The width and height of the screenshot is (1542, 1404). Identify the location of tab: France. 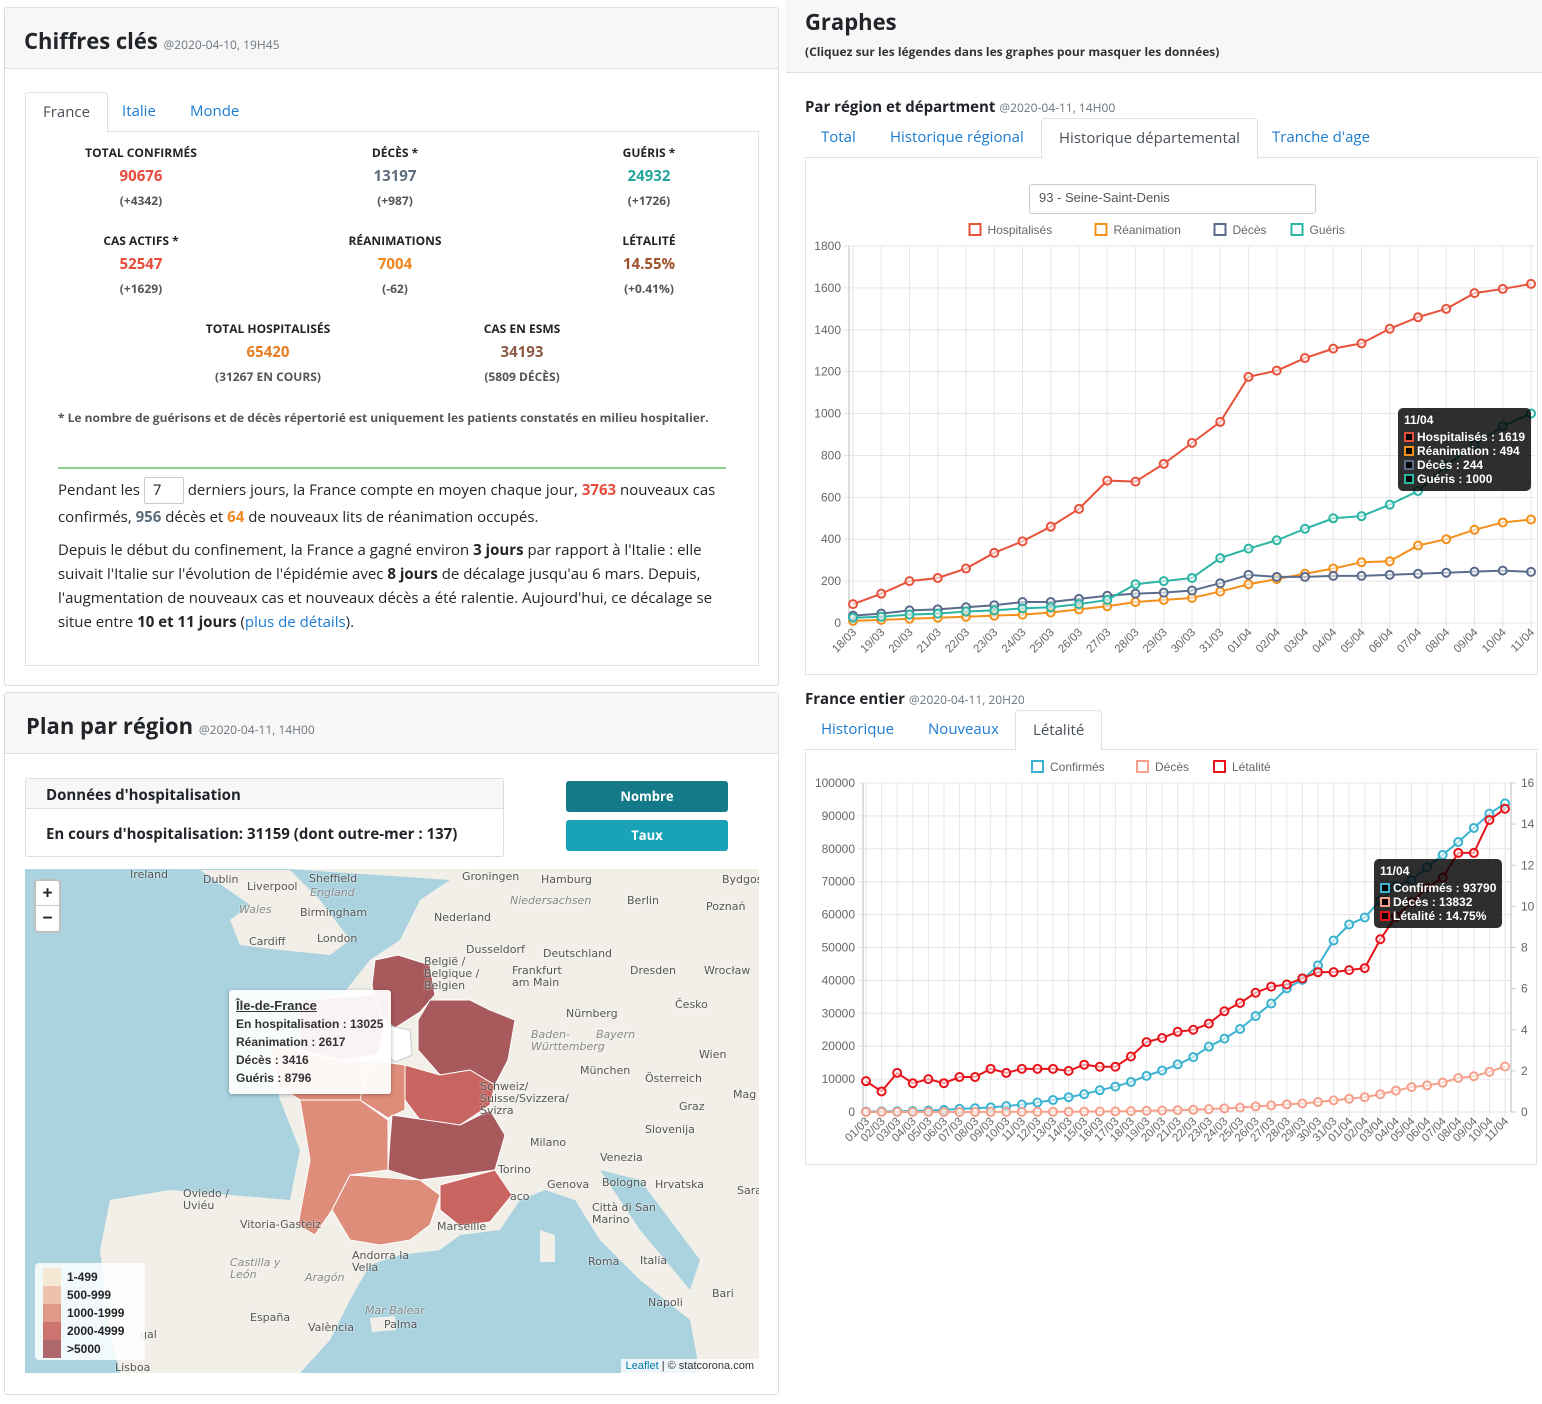
(67, 112).